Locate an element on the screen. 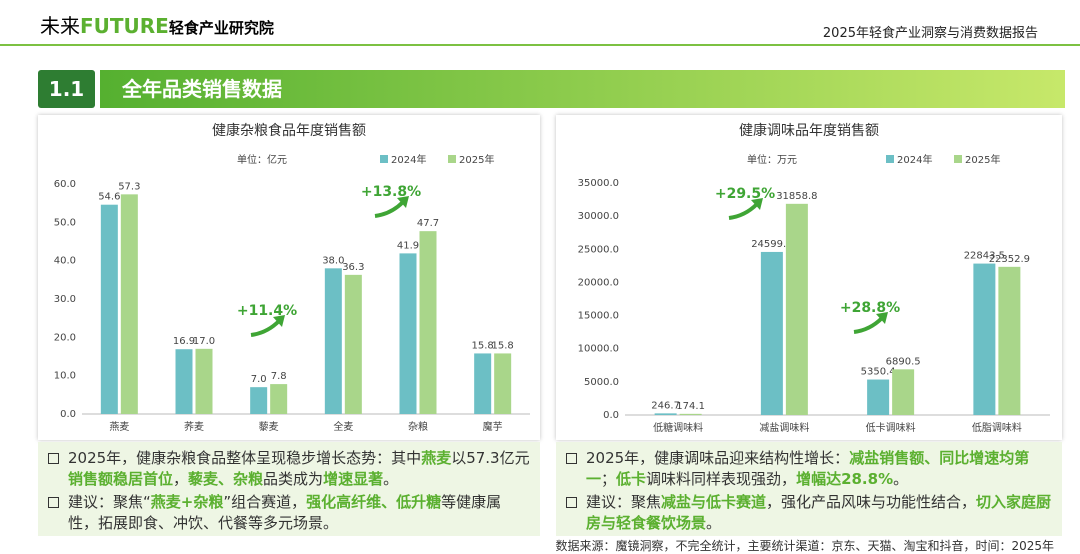 This screenshot has width=1080, height=554. note-text: 品类成为 is located at coordinates (293, 479).